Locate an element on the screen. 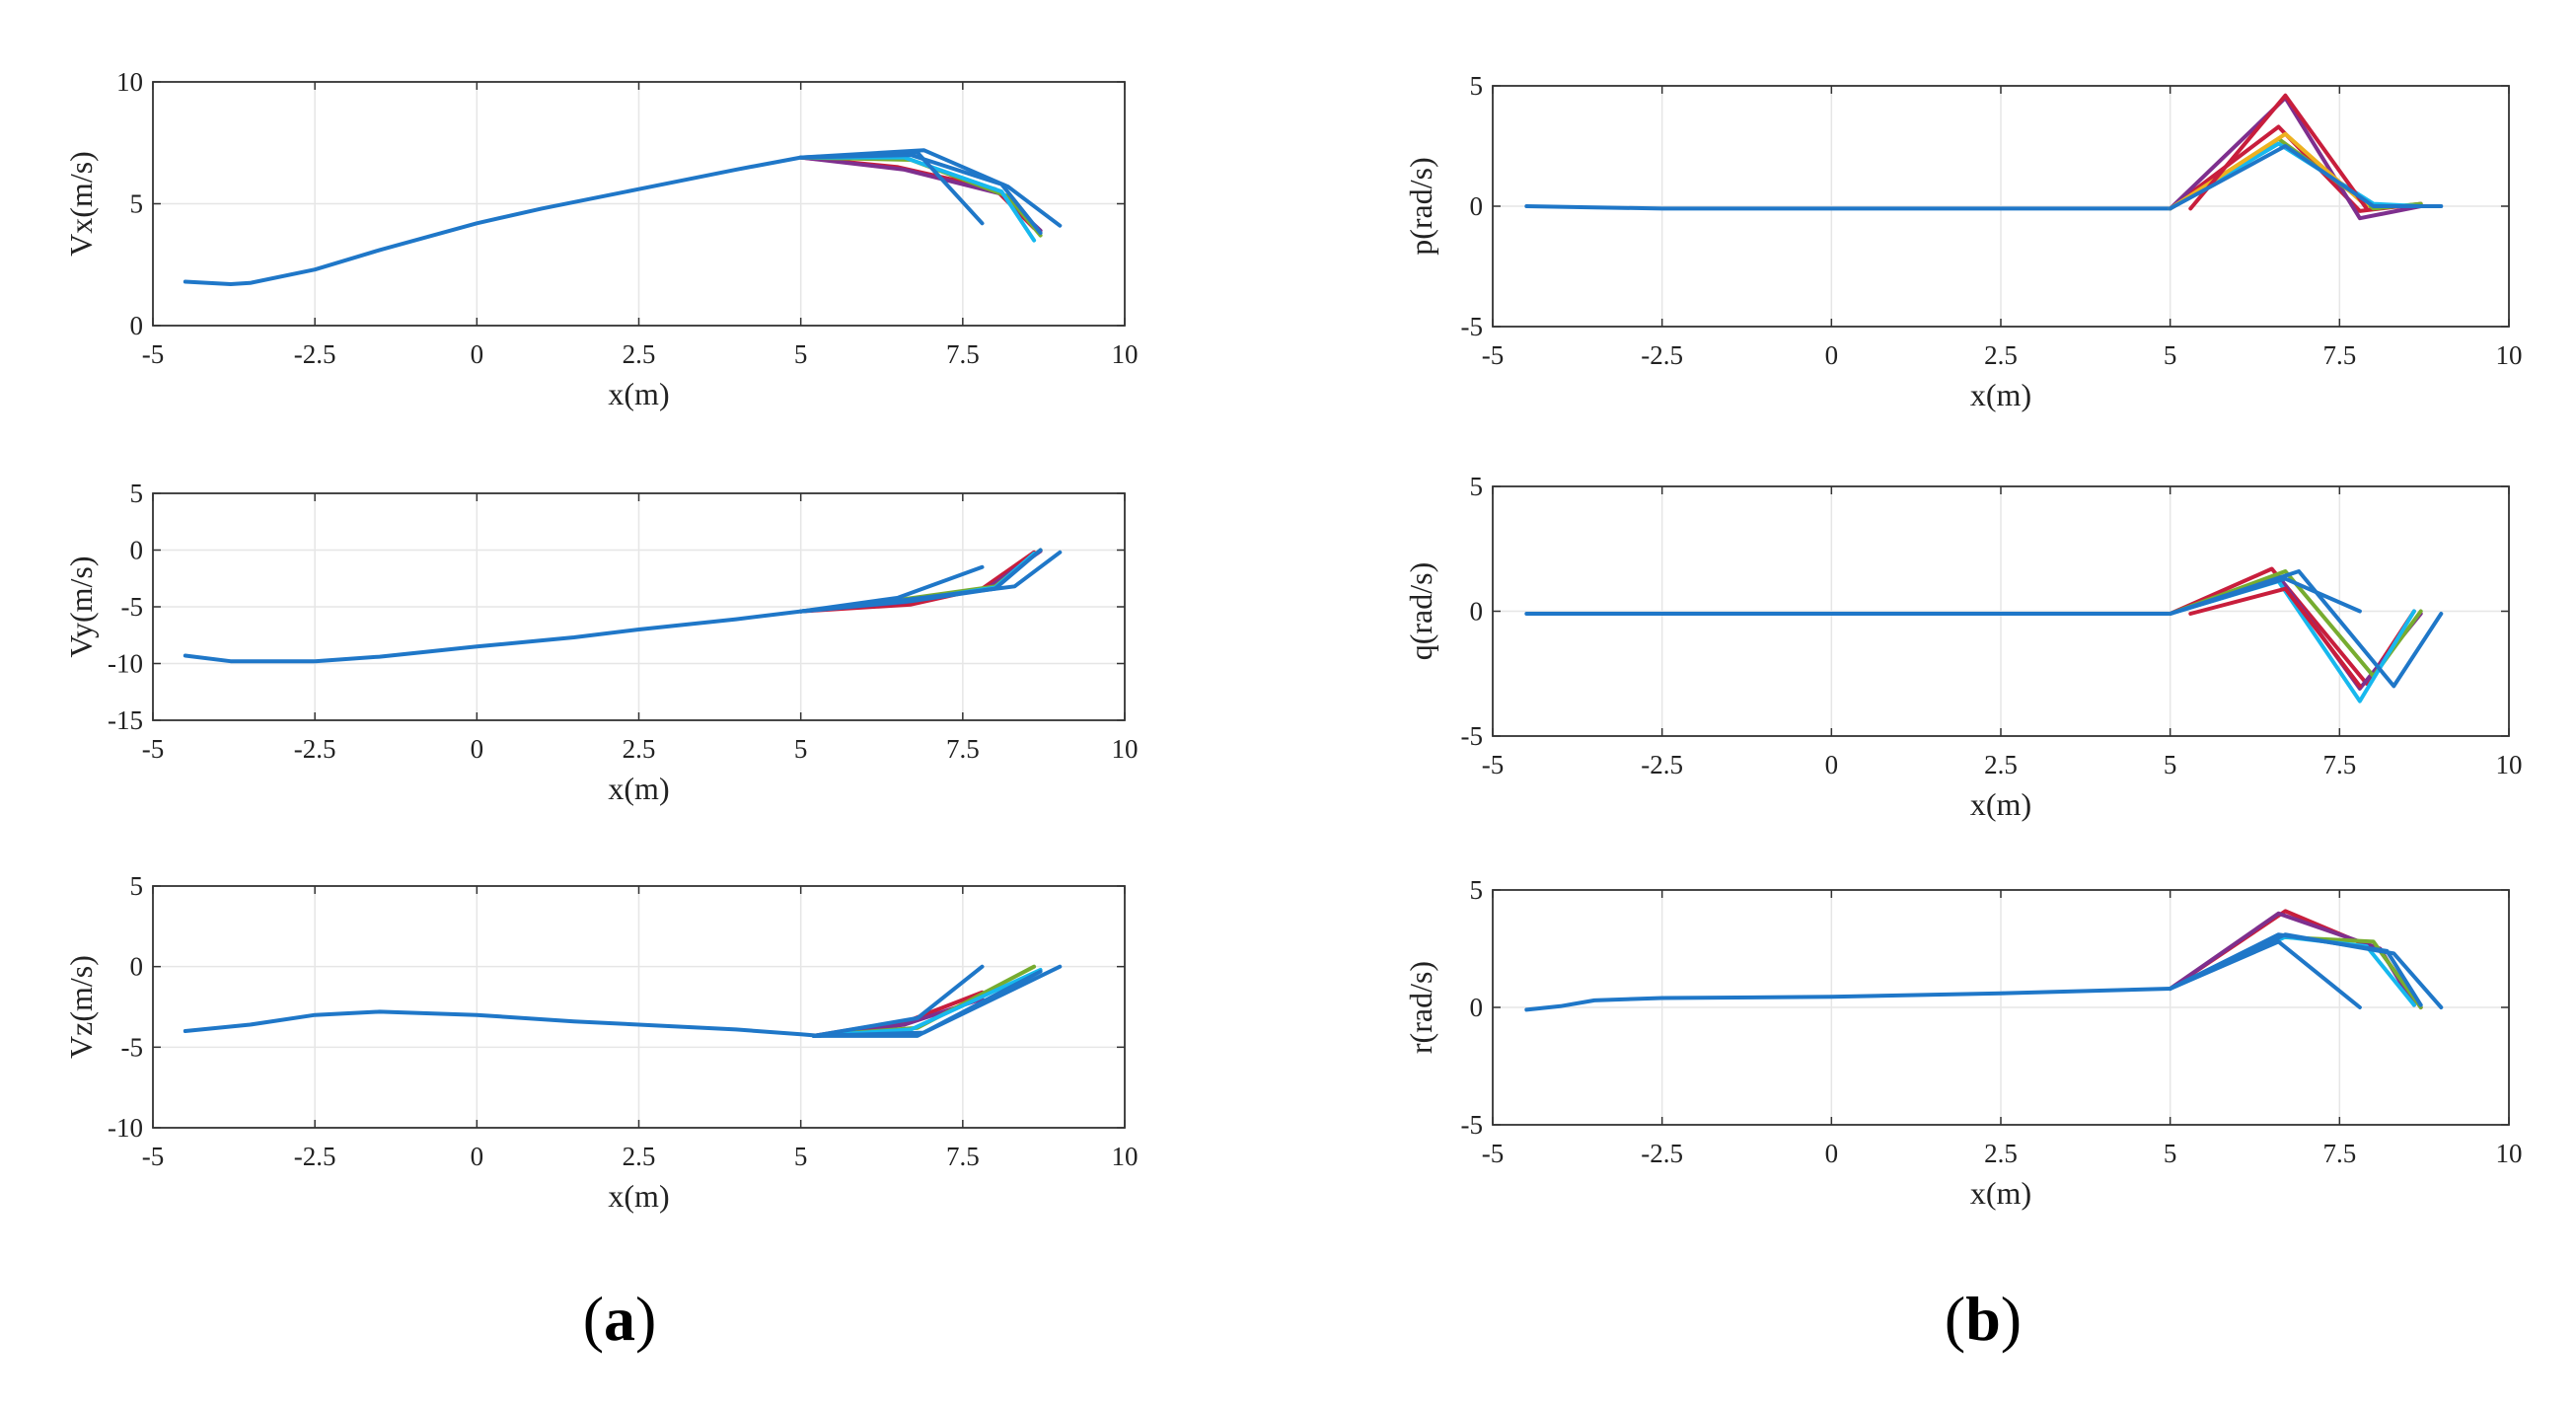 The height and width of the screenshot is (1406, 2576). figure-label-b-letter: b is located at coordinates (1983, 1319).